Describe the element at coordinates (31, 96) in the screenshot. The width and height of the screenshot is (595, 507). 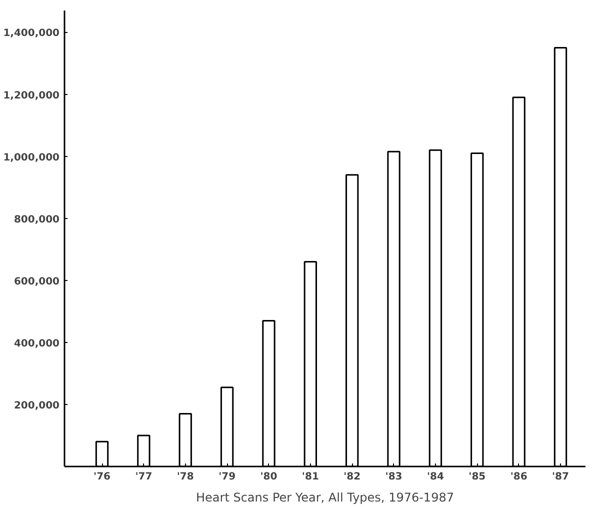
I see `y-tick-label: 1,200,000` at that location.